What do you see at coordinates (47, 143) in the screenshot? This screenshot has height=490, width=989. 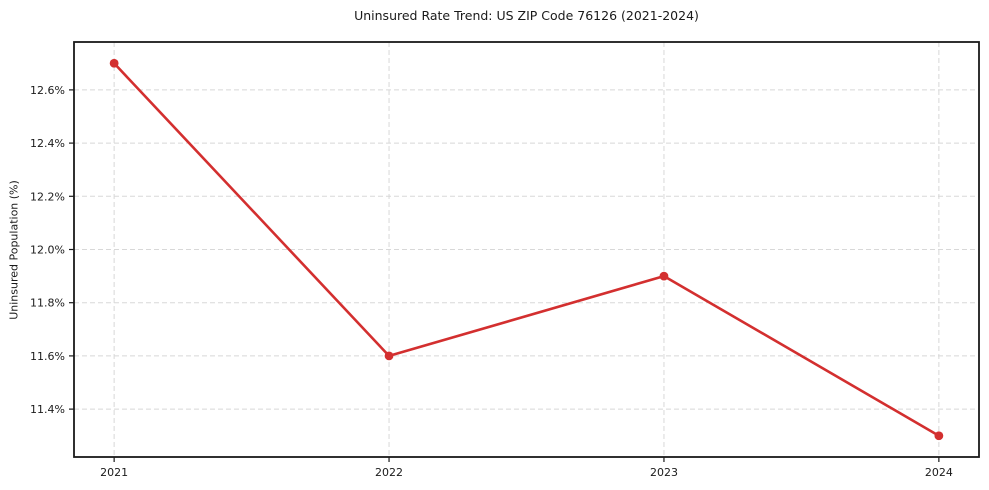 I see `y-tick-label: 12.4%` at bounding box center [47, 143].